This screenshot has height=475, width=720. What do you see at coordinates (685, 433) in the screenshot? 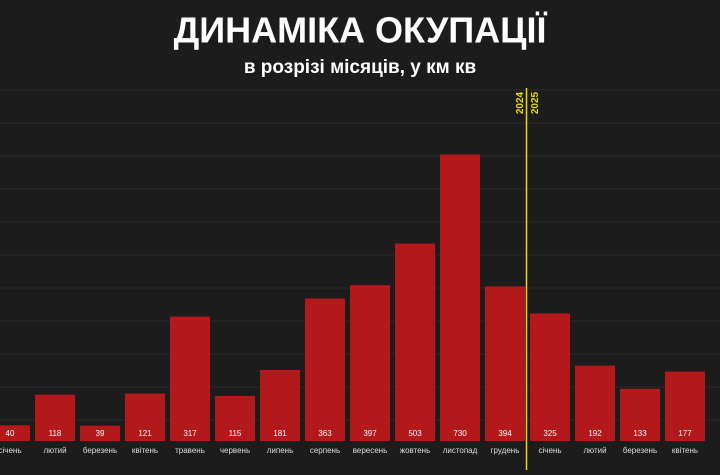
I see `value-label: 177` at bounding box center [685, 433].